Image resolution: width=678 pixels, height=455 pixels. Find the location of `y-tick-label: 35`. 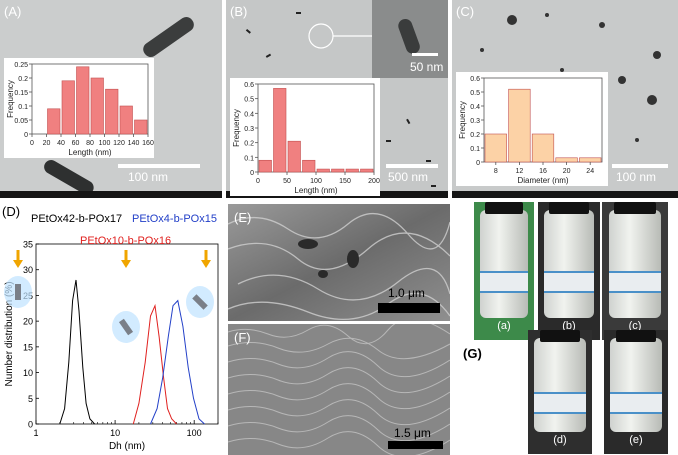

y-tick-label: 35 is located at coordinates (28, 245).